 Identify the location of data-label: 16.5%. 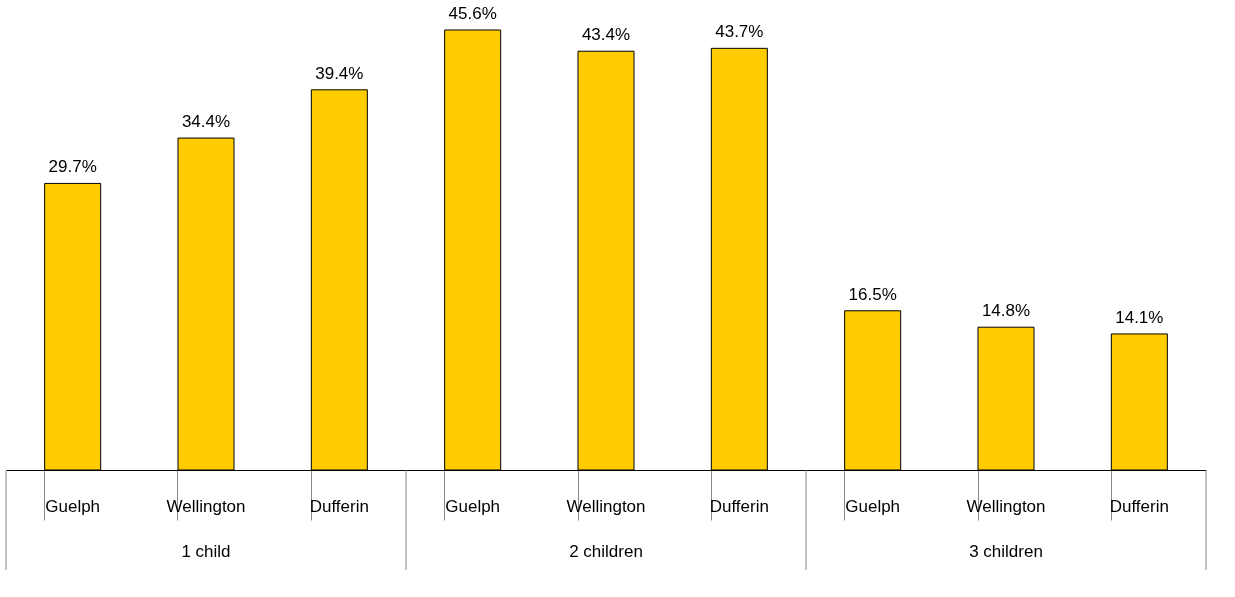
(872, 294).